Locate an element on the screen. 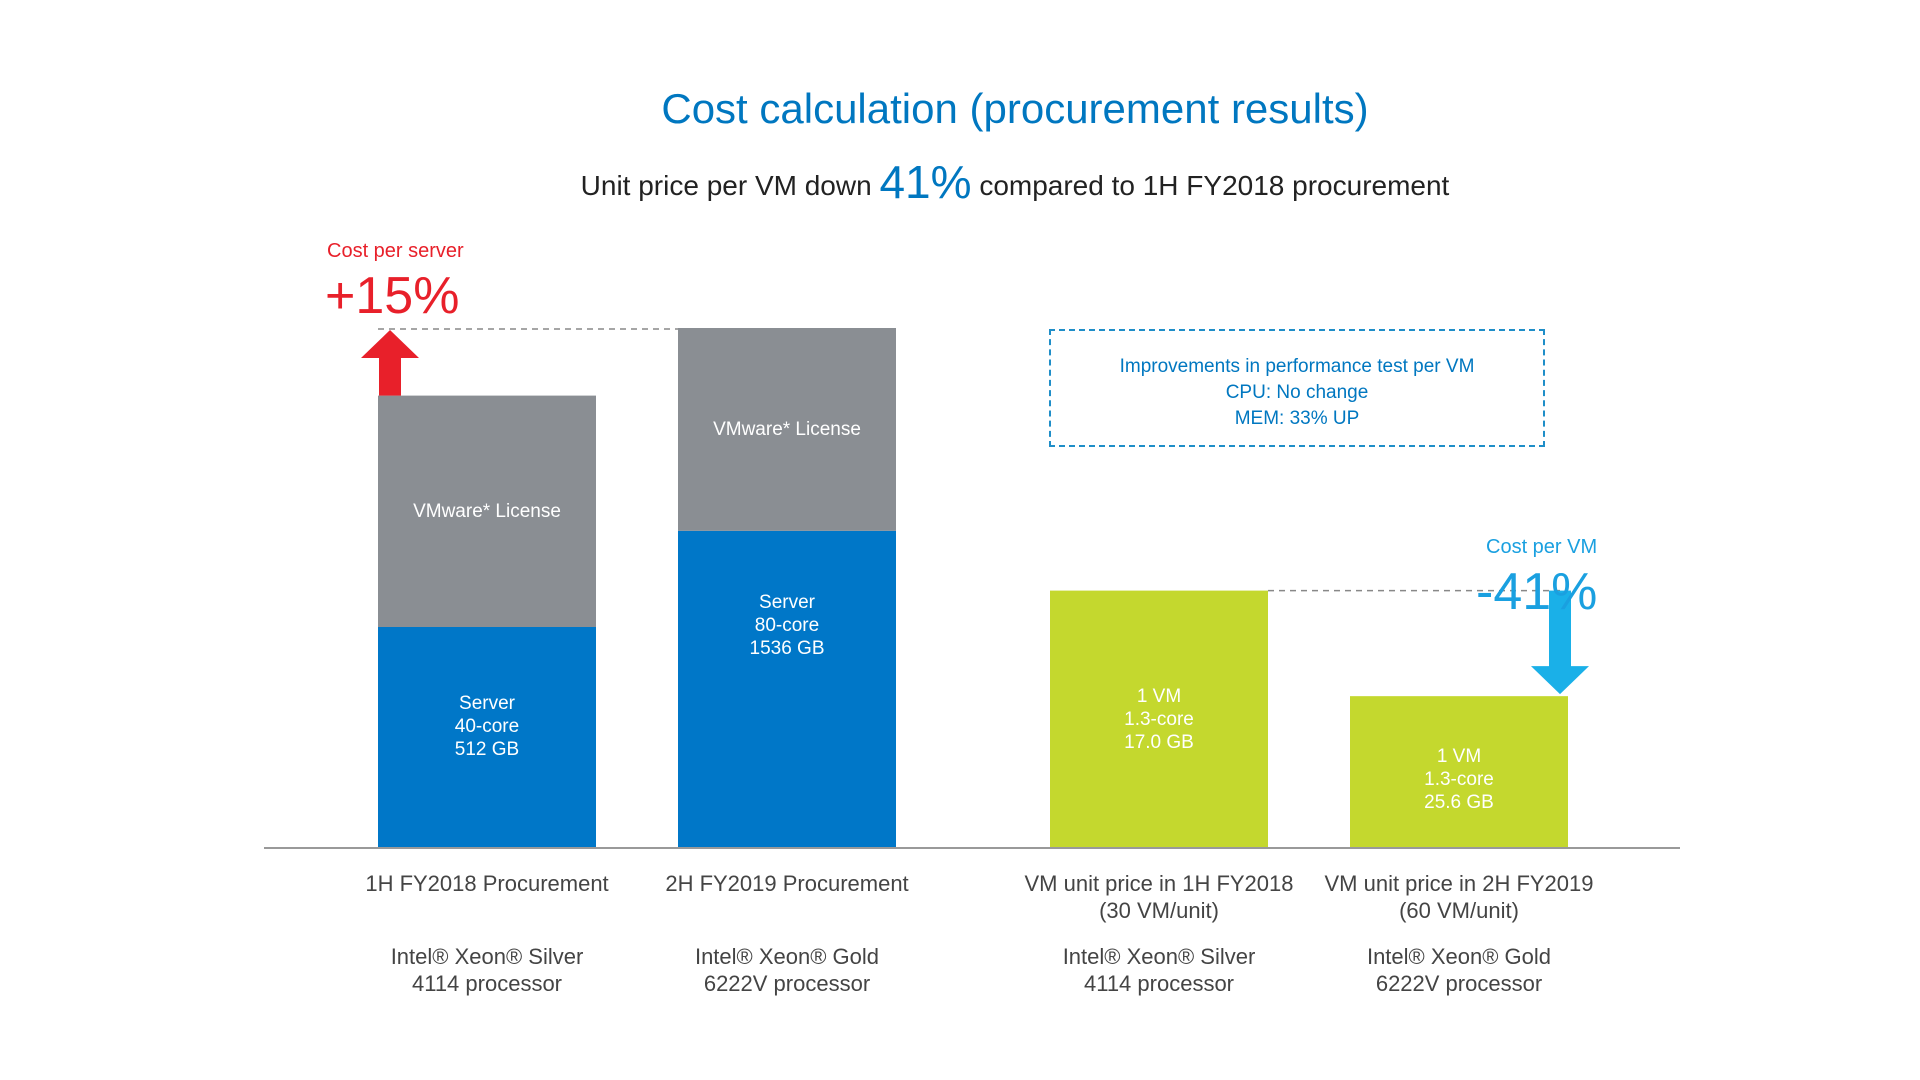 The width and height of the screenshot is (1920, 1080). vm-cost-value: -41% is located at coordinates (1537, 592).